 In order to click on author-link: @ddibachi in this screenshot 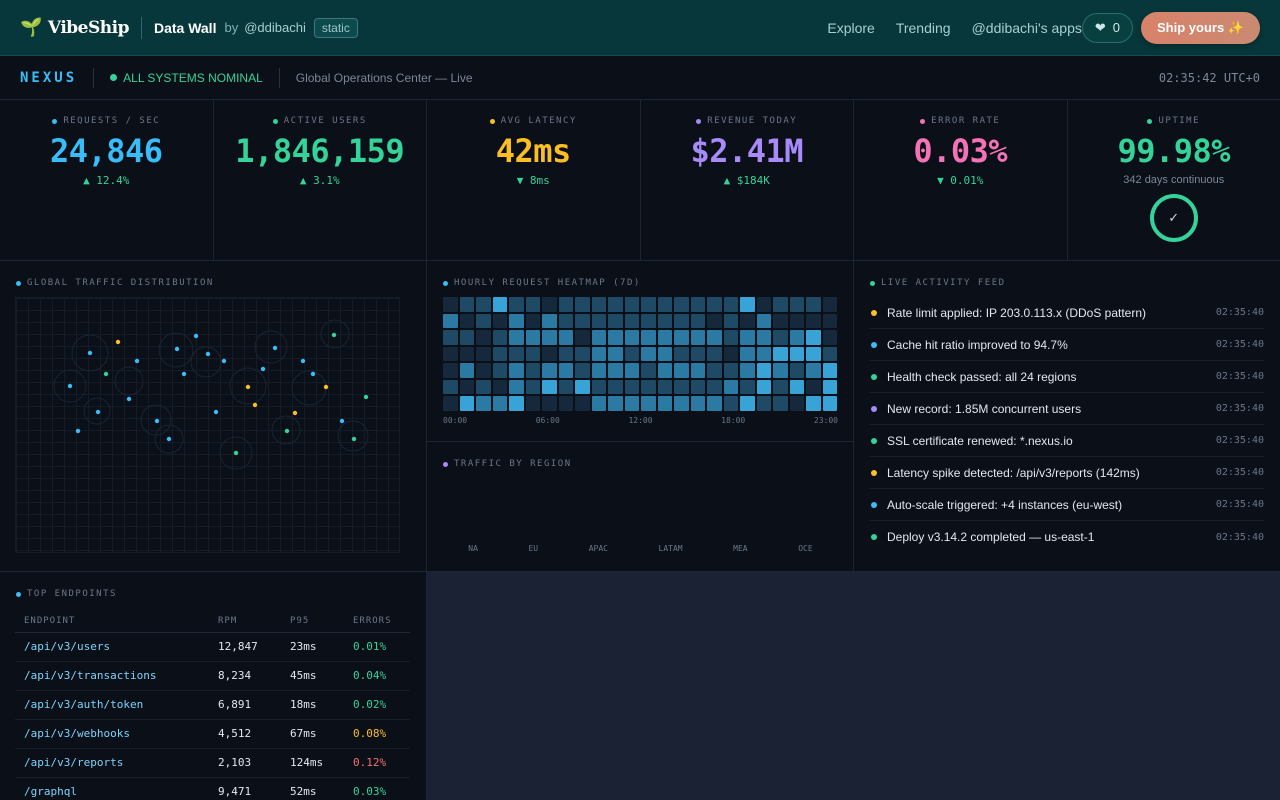, I will do `click(275, 27)`.